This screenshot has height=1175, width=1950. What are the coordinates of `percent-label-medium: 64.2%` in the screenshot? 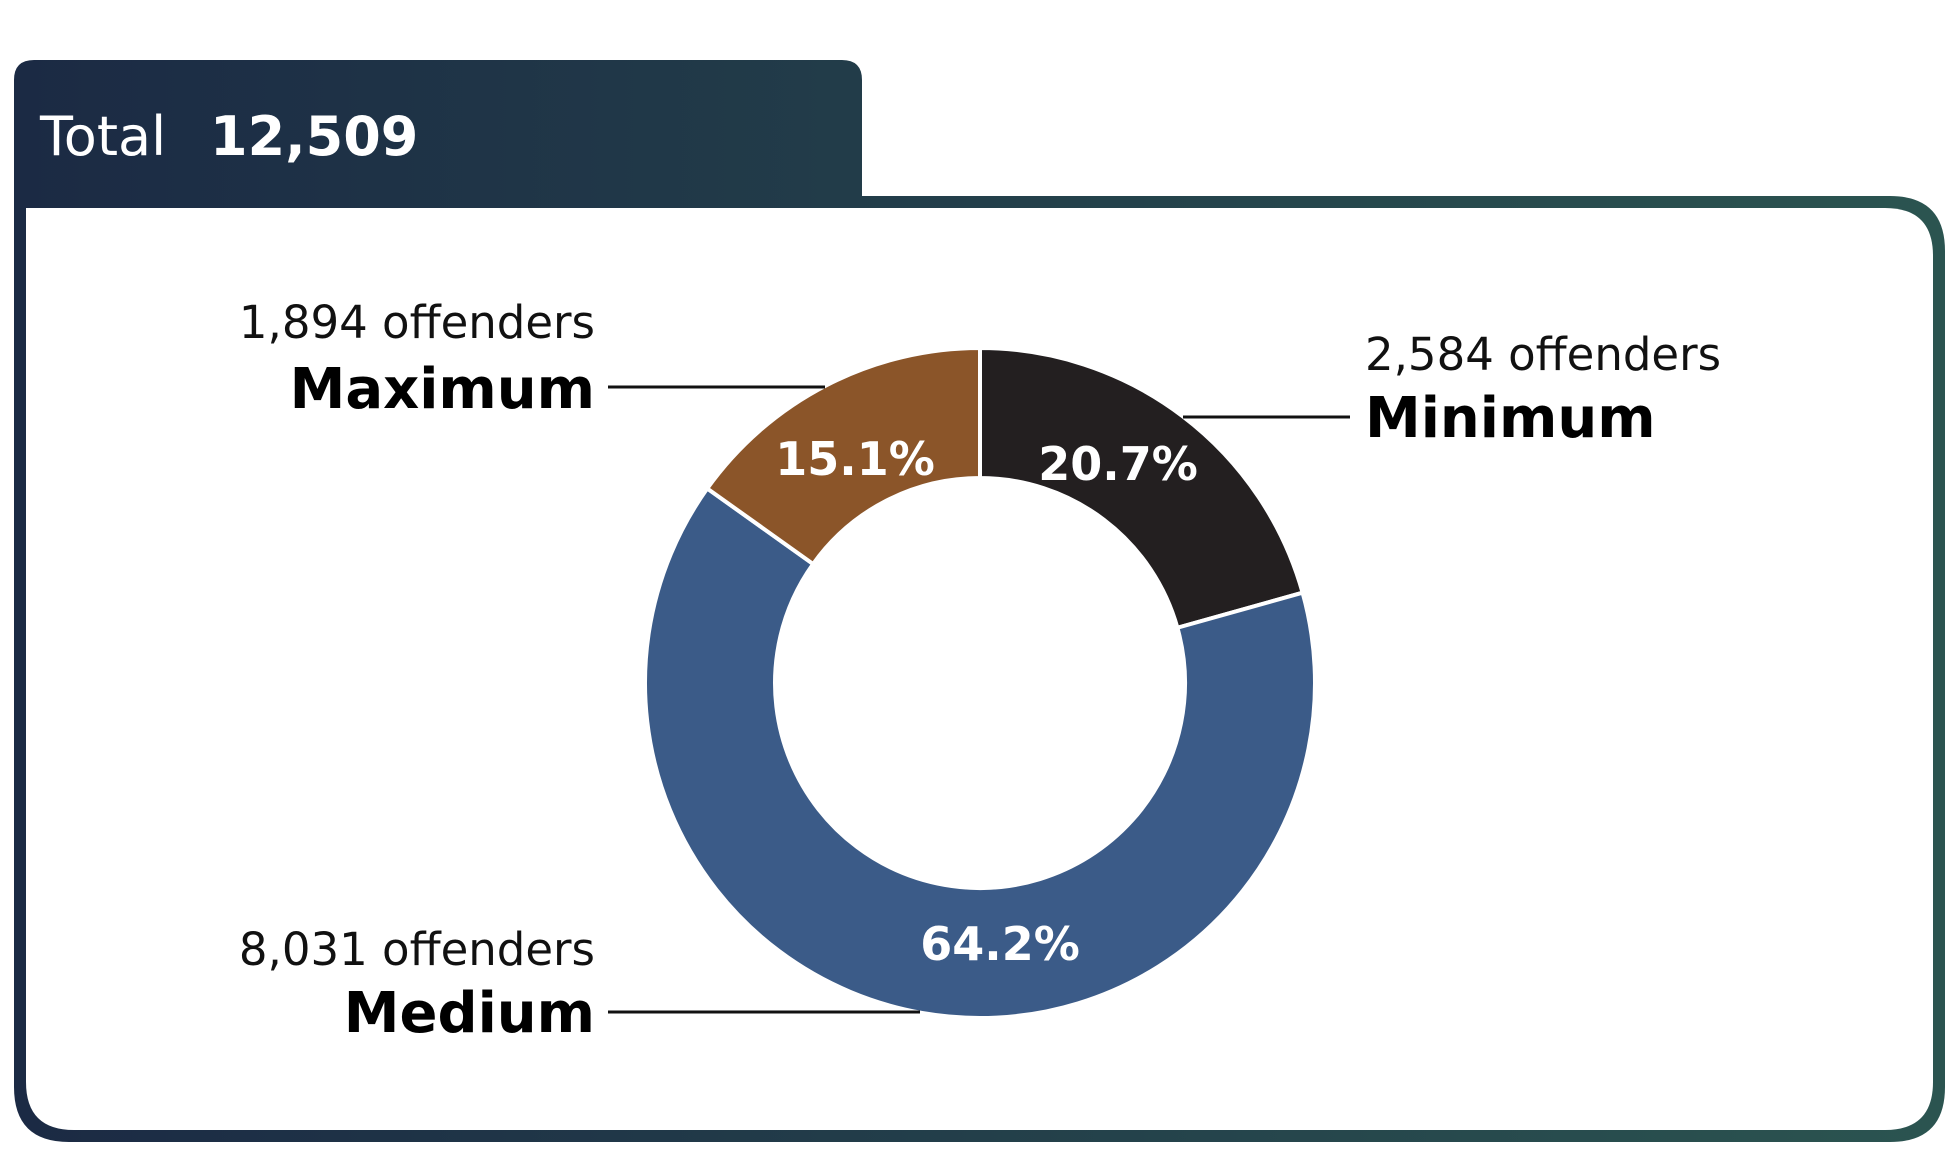 It's located at (1000, 944).